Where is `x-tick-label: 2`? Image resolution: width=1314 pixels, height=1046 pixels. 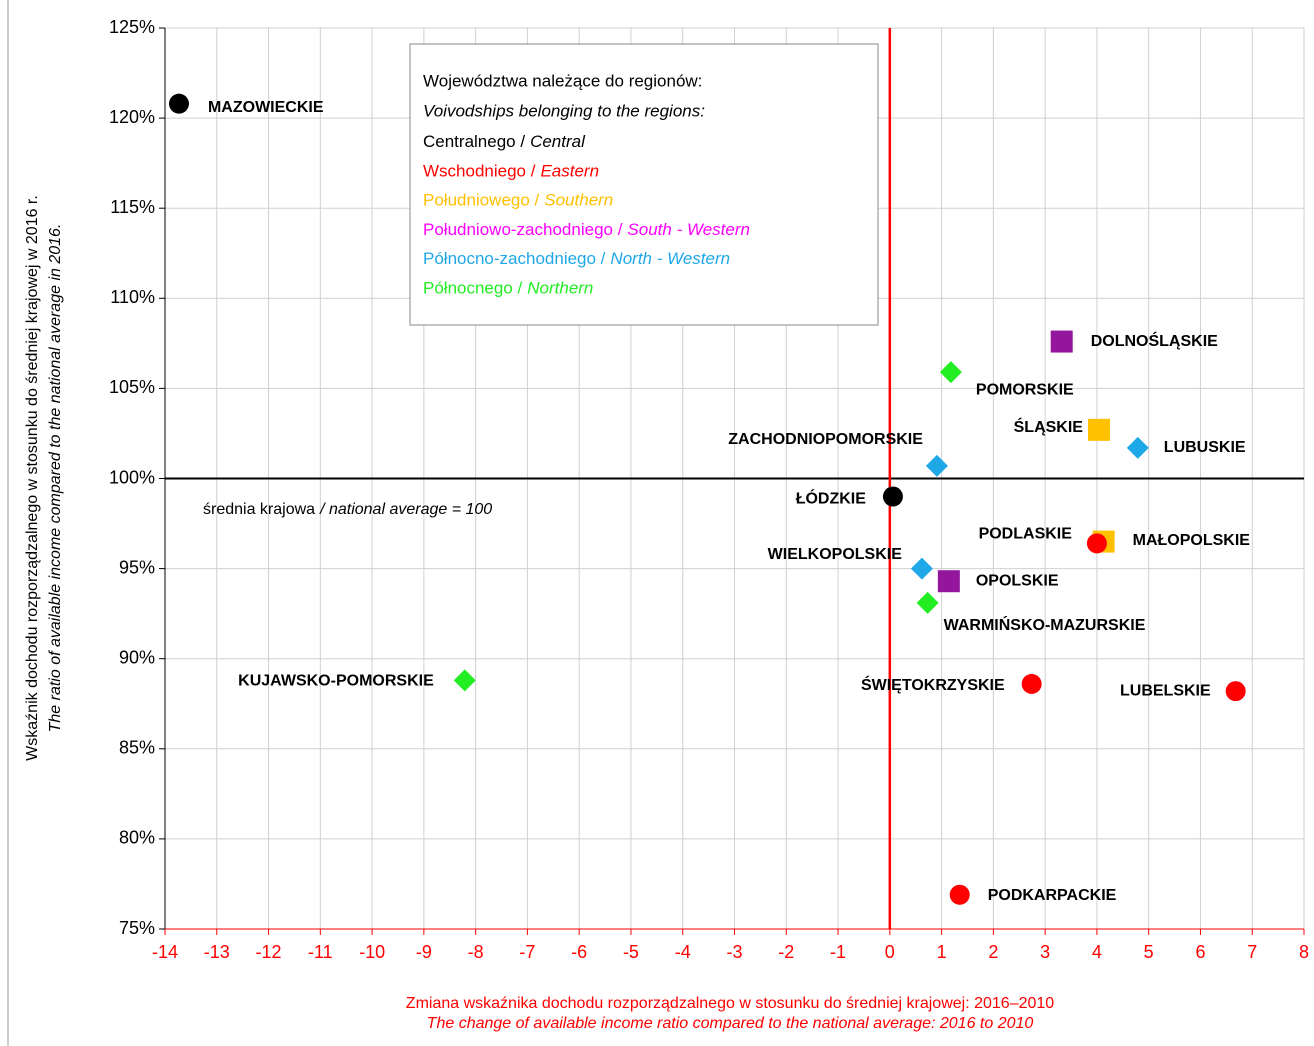 x-tick-label: 2 is located at coordinates (993, 952).